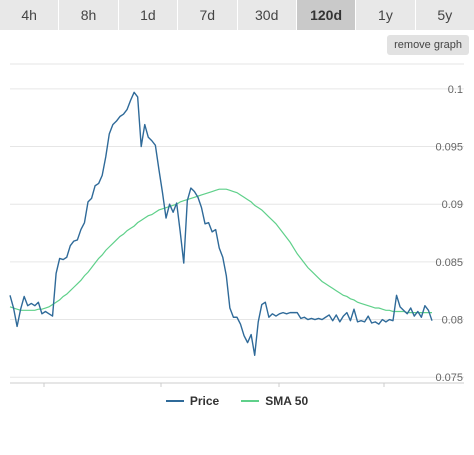 The height and width of the screenshot is (455, 474). What do you see at coordinates (449, 234) in the screenshot?
I see `y-axis-tick-labels: 0.075 0.08 0.085 0.09 0.095 0.1` at bounding box center [449, 234].